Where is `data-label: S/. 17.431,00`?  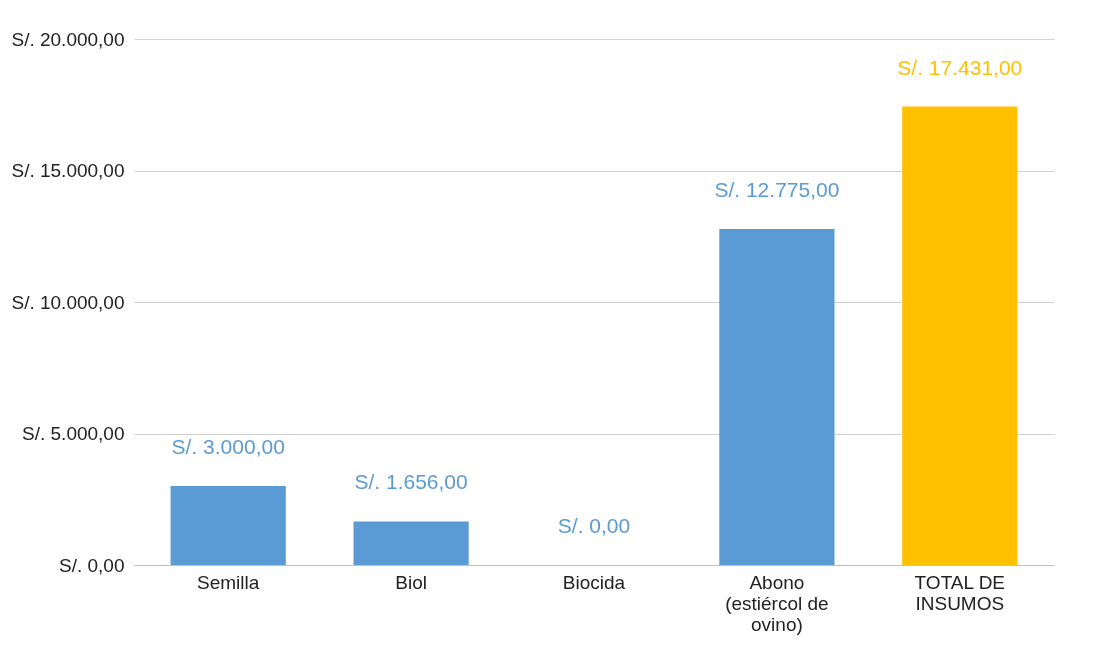 data-label: S/. 17.431,00 is located at coordinates (960, 67).